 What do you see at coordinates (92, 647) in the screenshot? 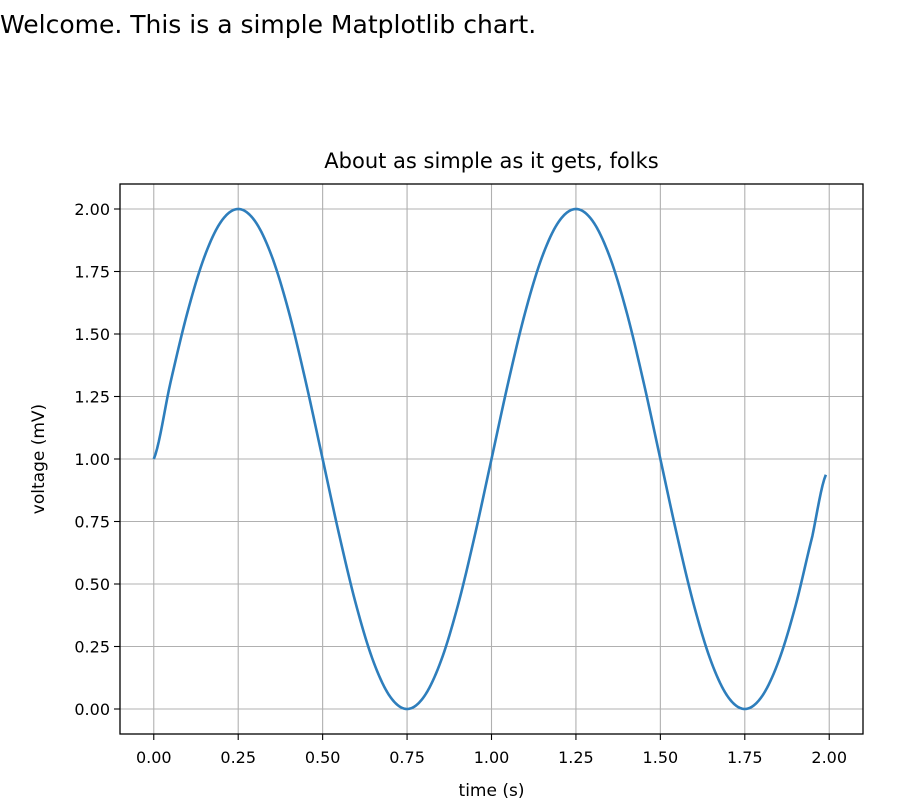
I see `y-tick-label: 0.25` at bounding box center [92, 647].